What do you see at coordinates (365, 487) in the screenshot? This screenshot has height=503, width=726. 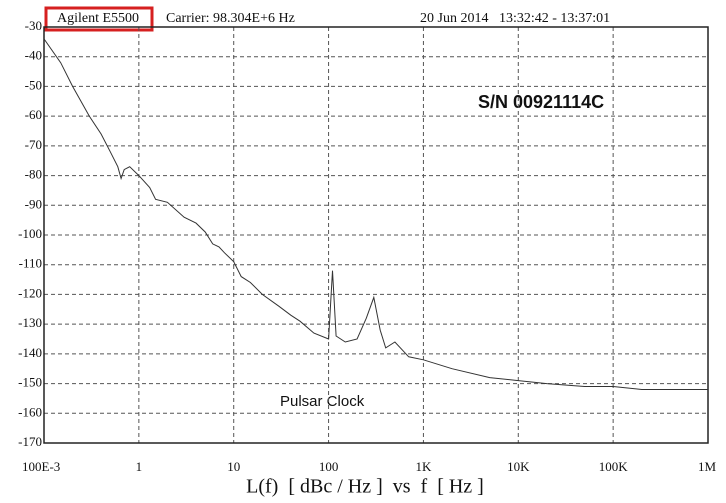 I see `x-axis-label: L(f) [ dBc / Hz ] vs f [ Hz ]` at bounding box center [365, 487].